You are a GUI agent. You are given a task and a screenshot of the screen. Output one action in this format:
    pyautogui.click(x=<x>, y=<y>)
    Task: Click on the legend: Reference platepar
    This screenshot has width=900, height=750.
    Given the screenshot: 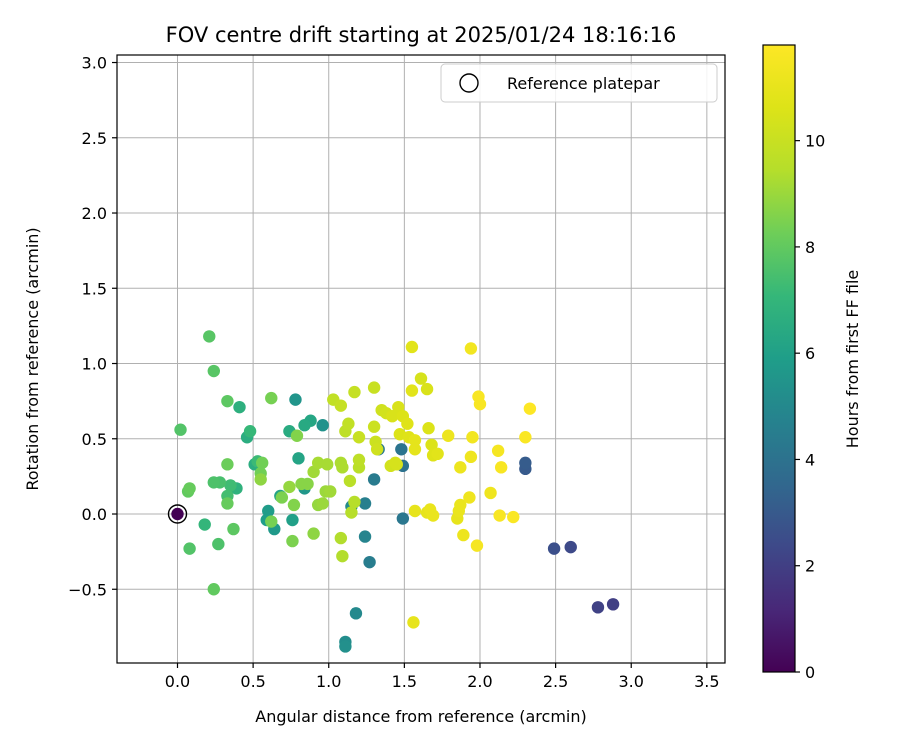 What is the action you would take?
    pyautogui.click(x=579, y=83)
    